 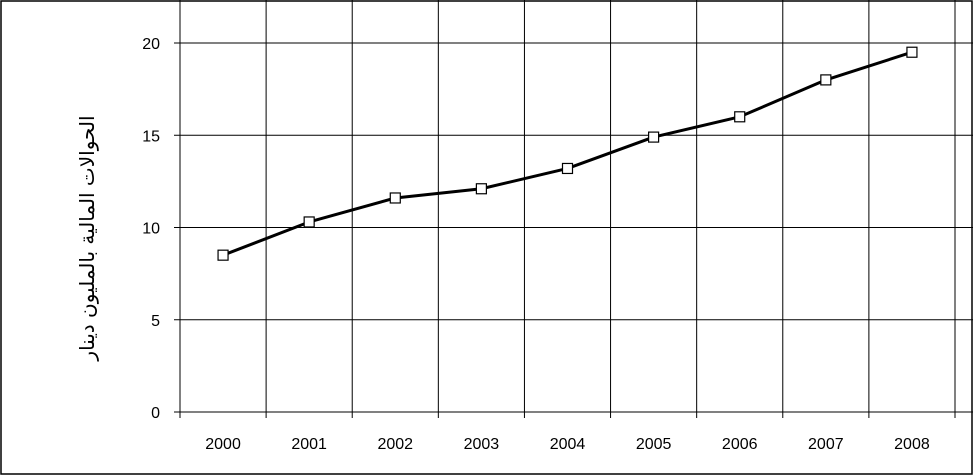 What do you see at coordinates (395, 444) in the screenshot?
I see `x-tick-label: 2002` at bounding box center [395, 444].